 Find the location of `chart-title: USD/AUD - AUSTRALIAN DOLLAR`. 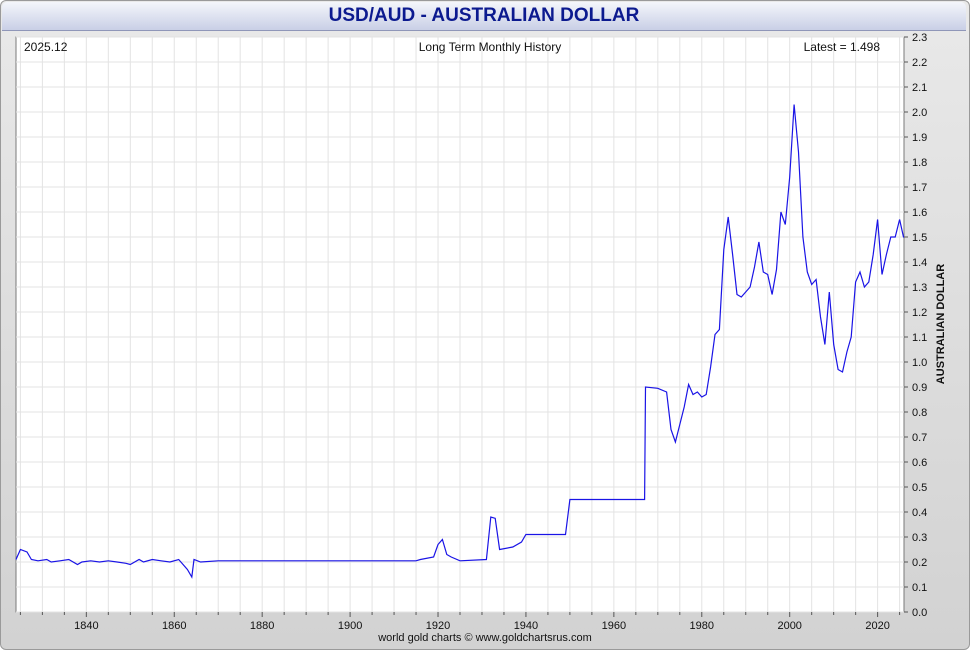

chart-title: USD/AUD - AUSTRALIAN DOLLAR is located at coordinates (484, 15).